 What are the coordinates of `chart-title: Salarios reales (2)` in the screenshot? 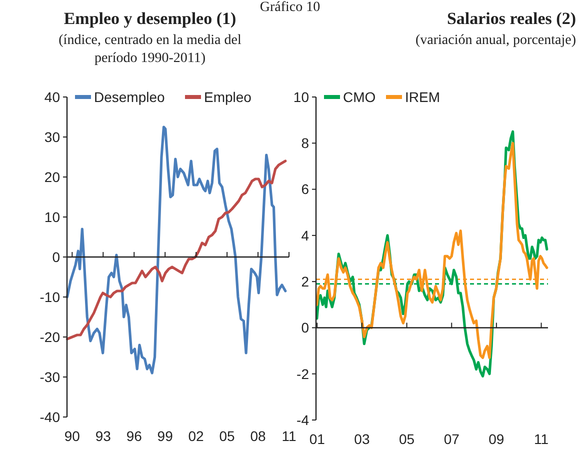 It's located at (511, 18).